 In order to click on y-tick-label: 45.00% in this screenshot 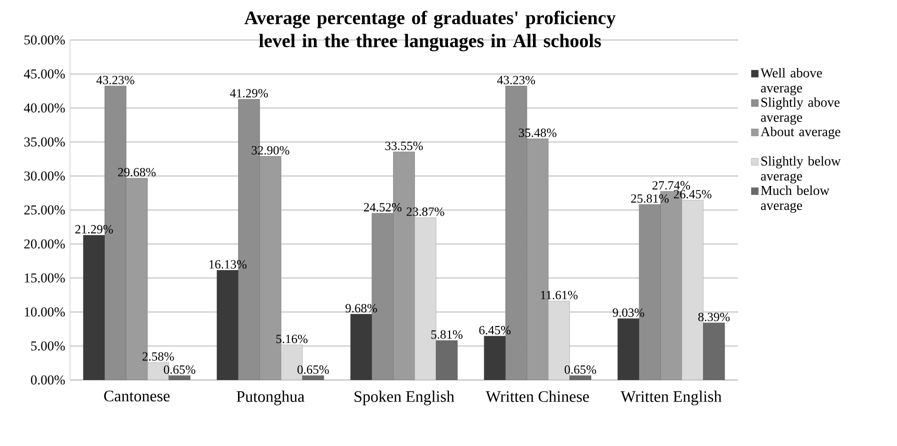, I will do `click(44, 74)`.